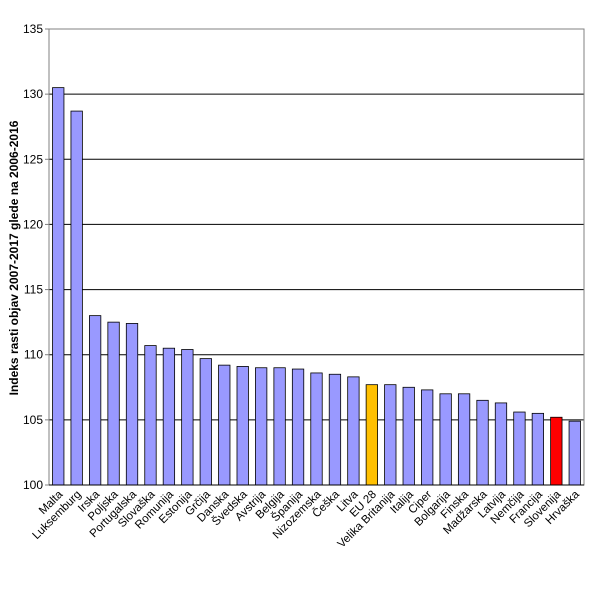 Image resolution: width=591 pixels, height=593 pixels. What do you see at coordinates (33, 94) in the screenshot?
I see `y-tick-label: 130` at bounding box center [33, 94].